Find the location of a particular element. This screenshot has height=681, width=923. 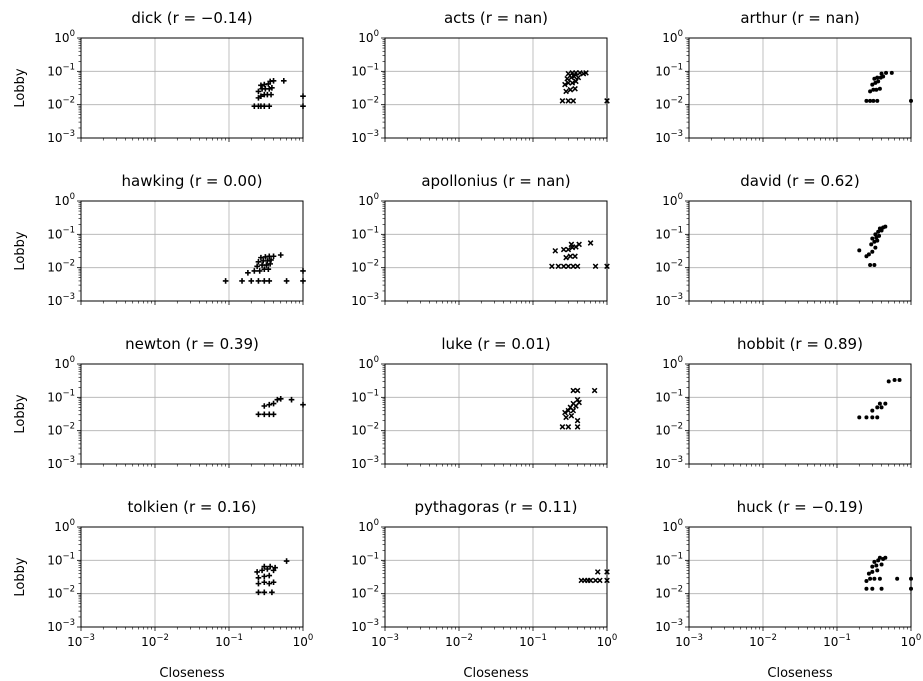

panel-title: david (r = 0.62) is located at coordinates (799, 181).